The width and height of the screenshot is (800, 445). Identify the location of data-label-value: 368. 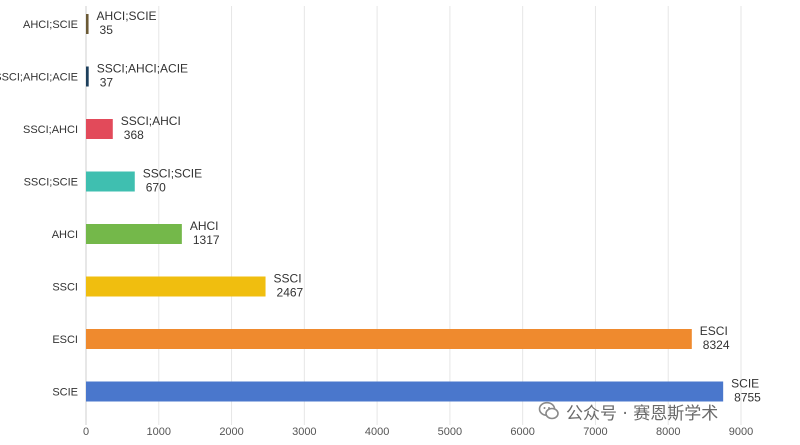
(134, 135).